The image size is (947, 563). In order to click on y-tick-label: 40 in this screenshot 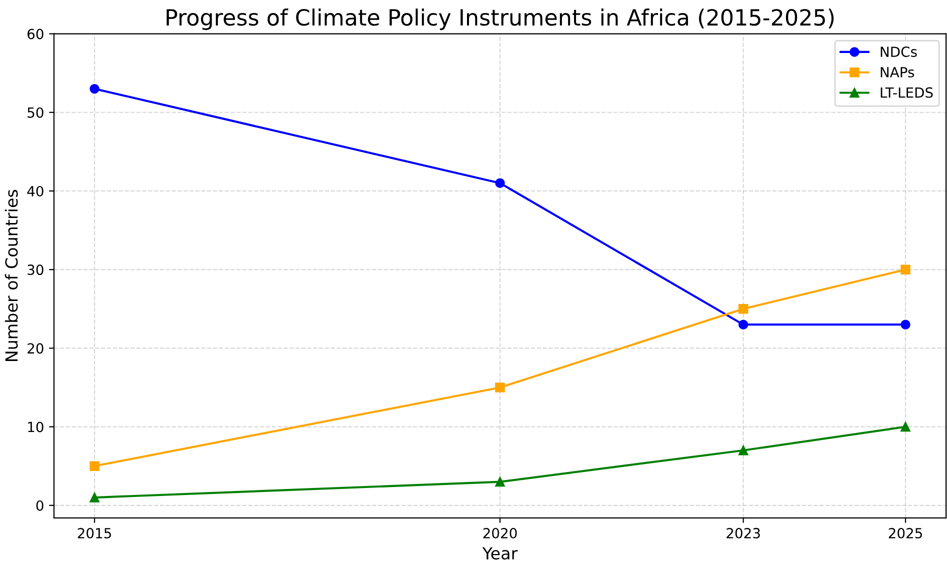, I will do `click(35, 191)`.